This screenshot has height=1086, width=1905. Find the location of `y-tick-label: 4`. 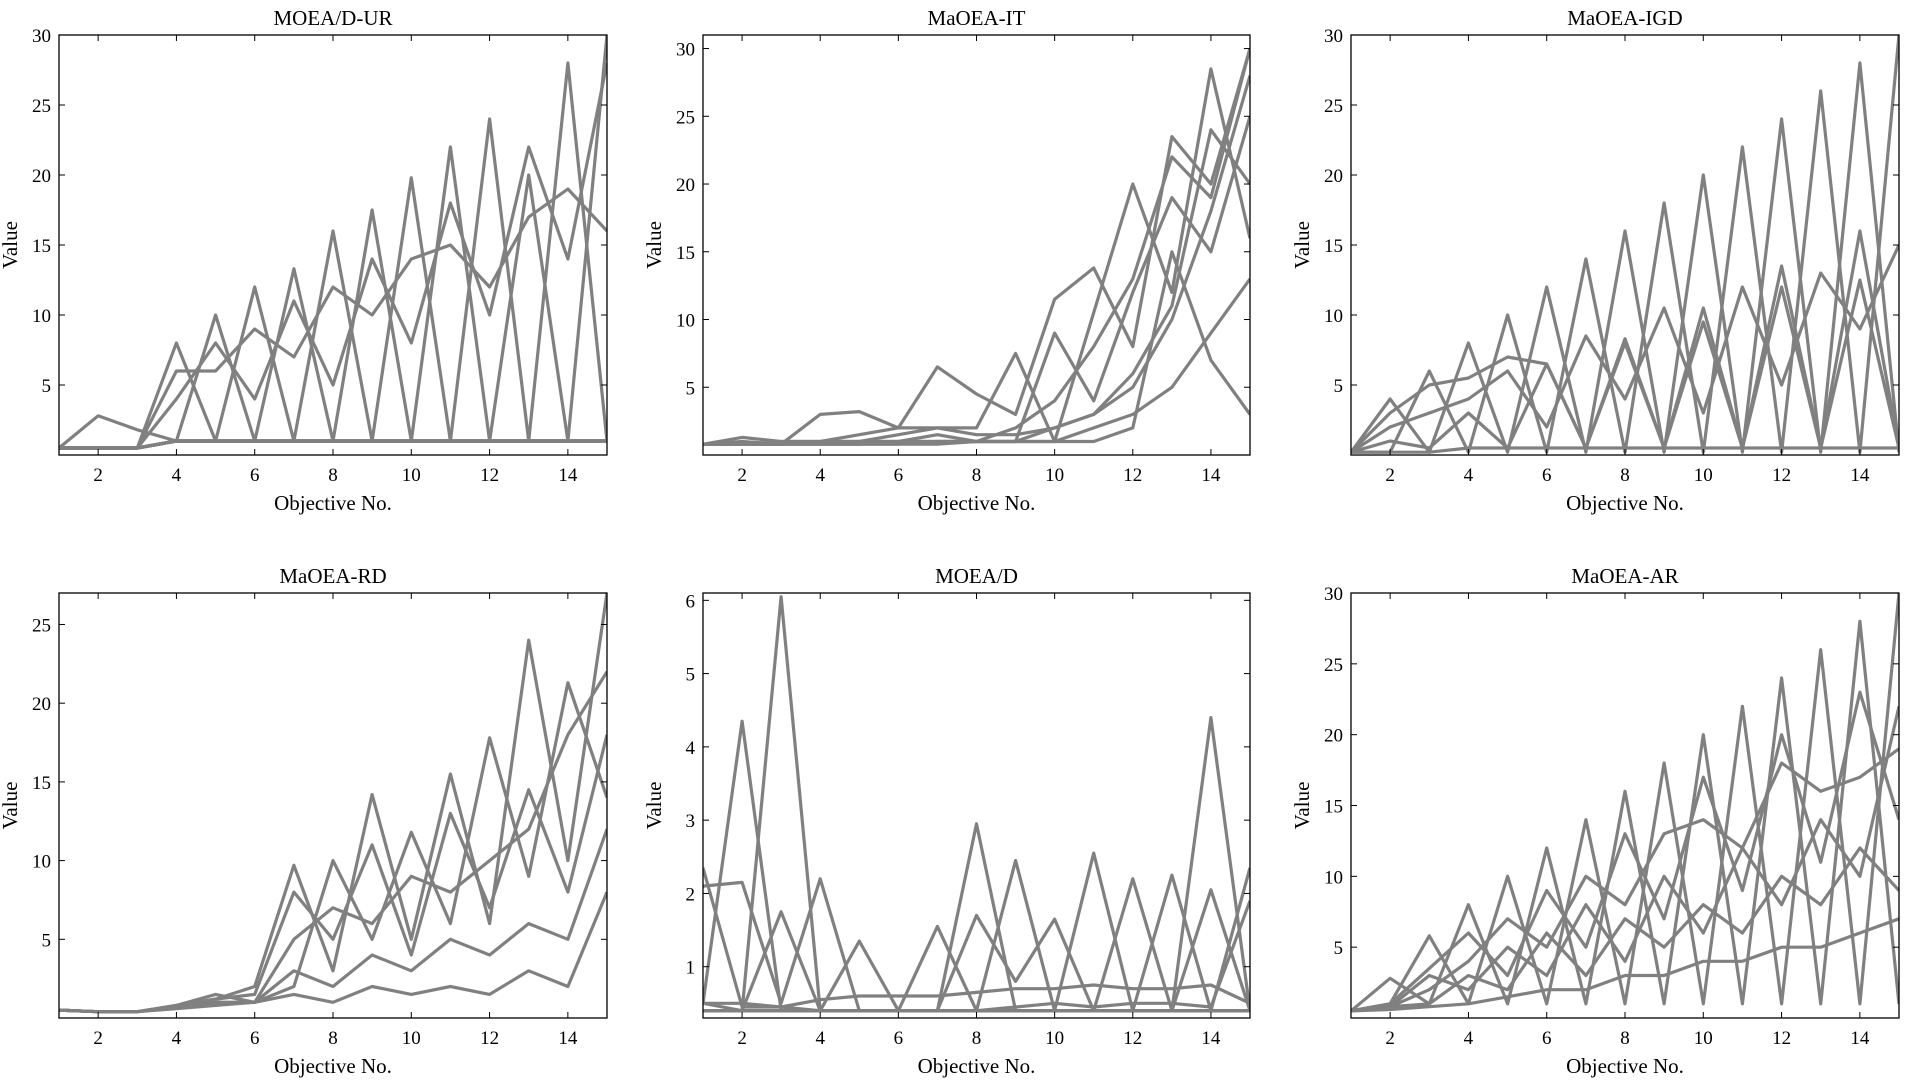

y-tick-label: 4 is located at coordinates (691, 748).